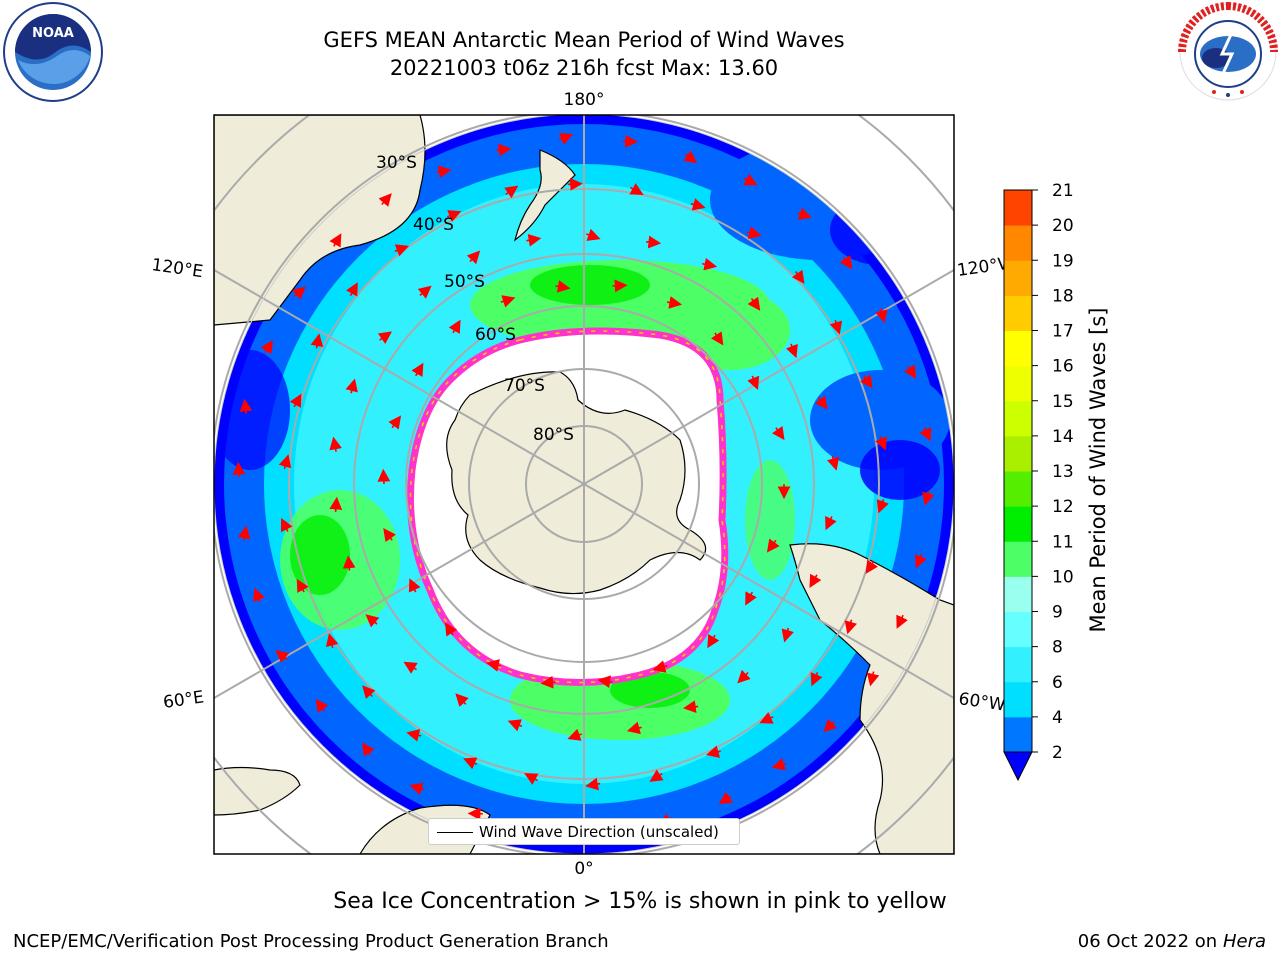  Describe the element at coordinates (1057, 718) in the screenshot. I see `colorbar-tick-label: 4` at that location.